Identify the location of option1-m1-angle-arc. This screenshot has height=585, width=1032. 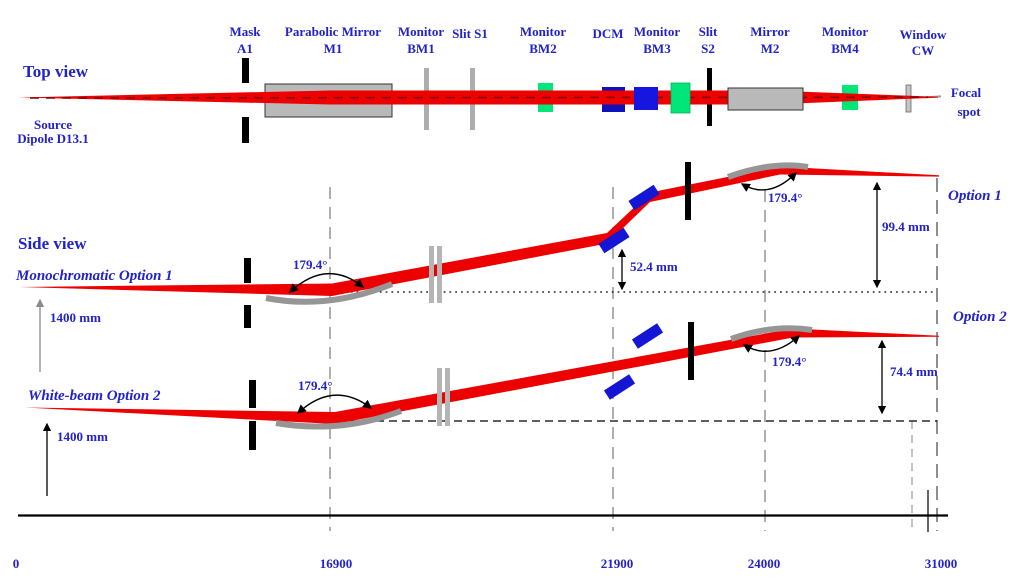
(326, 283).